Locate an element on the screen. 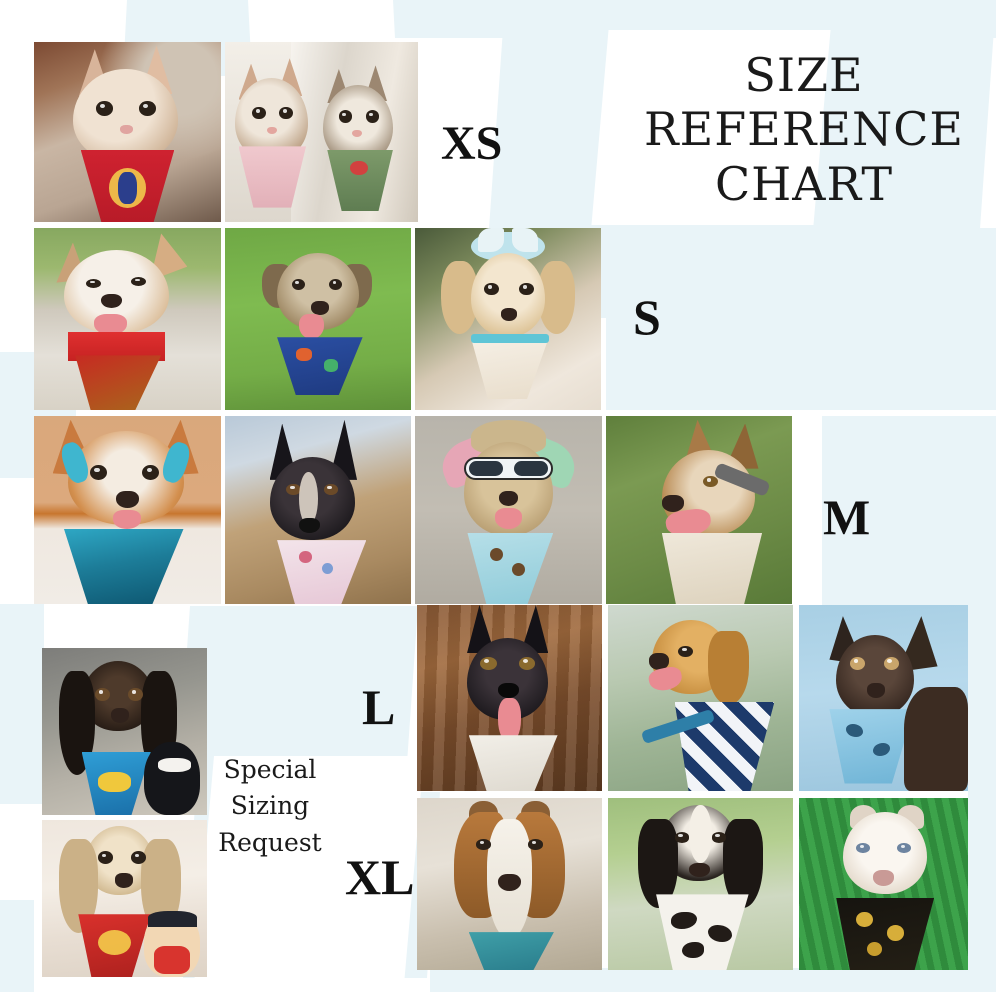 The width and height of the screenshot is (996, 992). special-sizing-request-text: Special Sizing Request is located at coordinates (270, 806).